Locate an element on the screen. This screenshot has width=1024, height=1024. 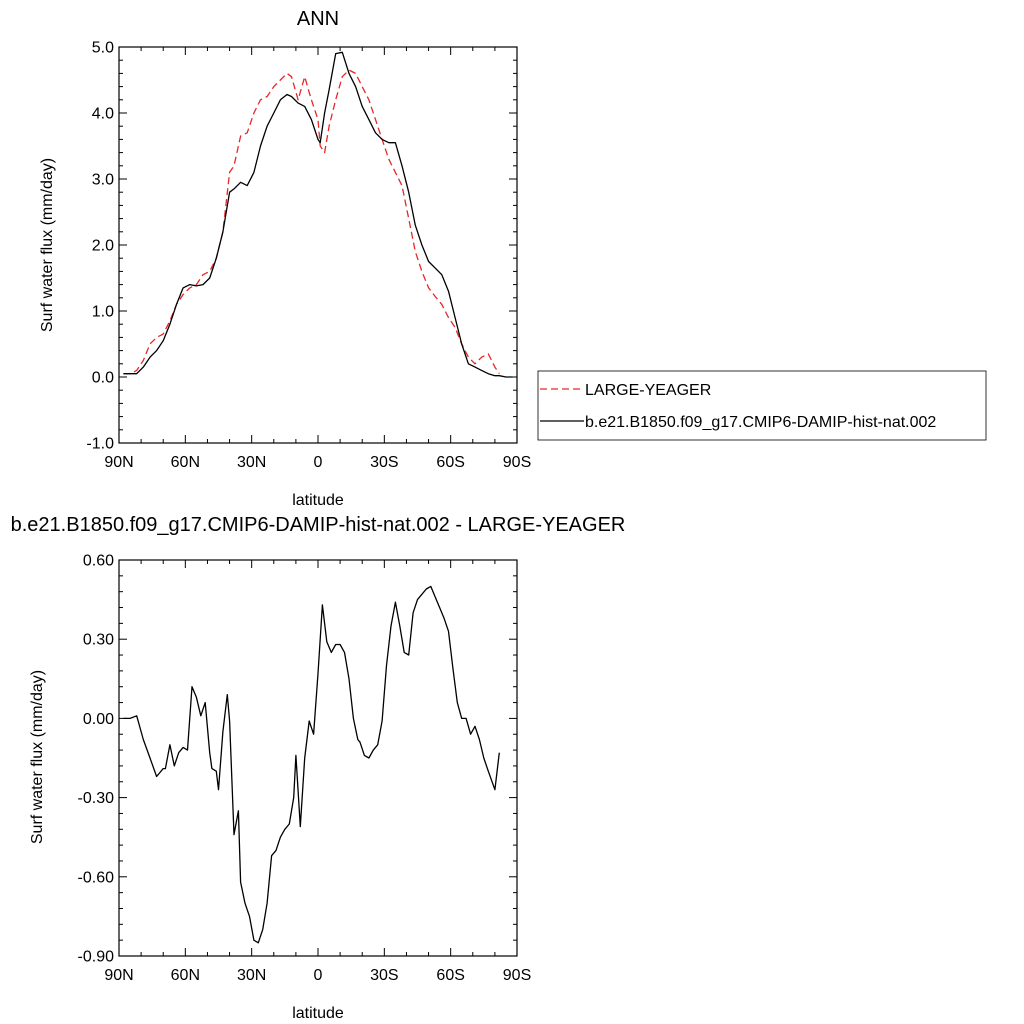
y-tick-label: -0.30 is located at coordinates (96, 798).